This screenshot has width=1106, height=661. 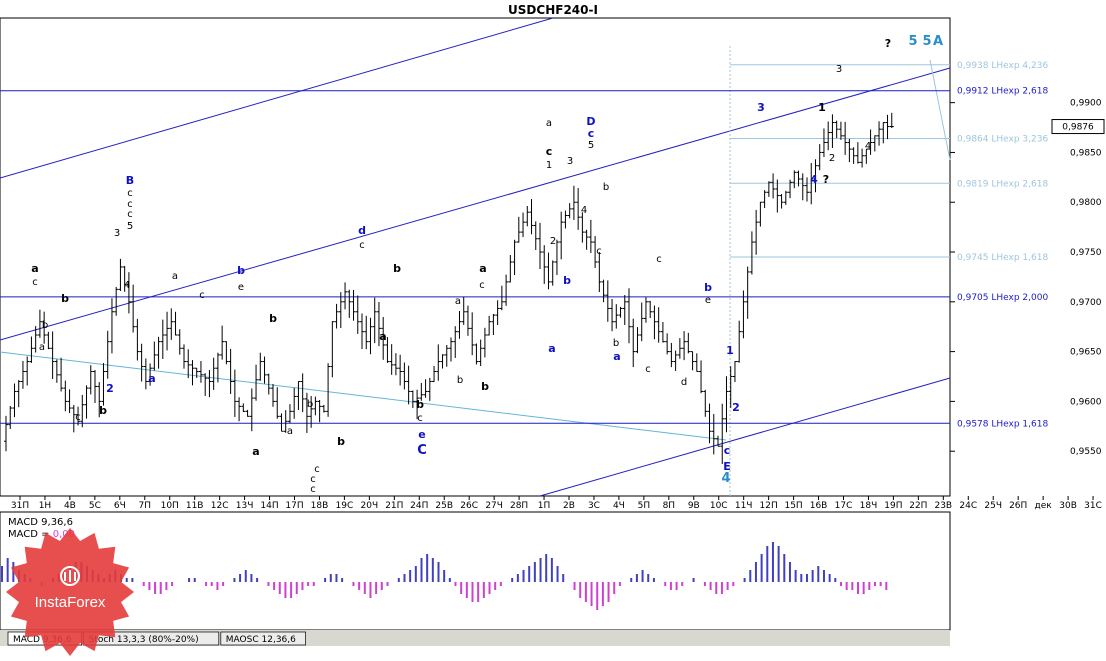 I want to click on time-tick-label: 17П, so click(x=294, y=506).